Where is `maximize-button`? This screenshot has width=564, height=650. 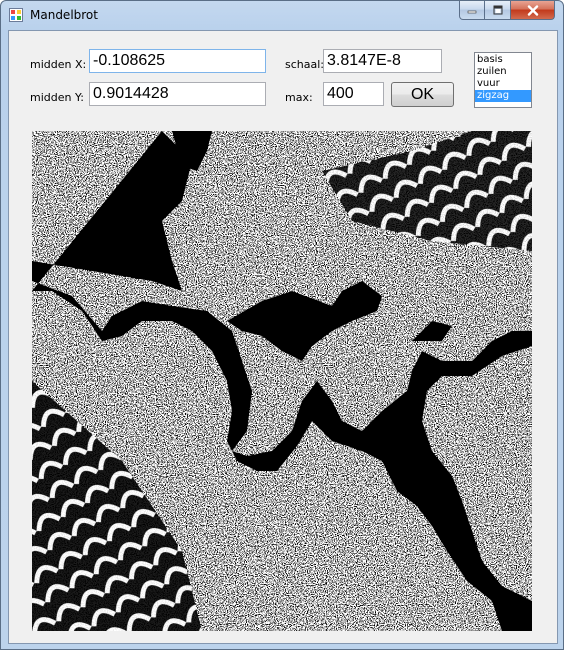 maximize-button is located at coordinates (498, 10).